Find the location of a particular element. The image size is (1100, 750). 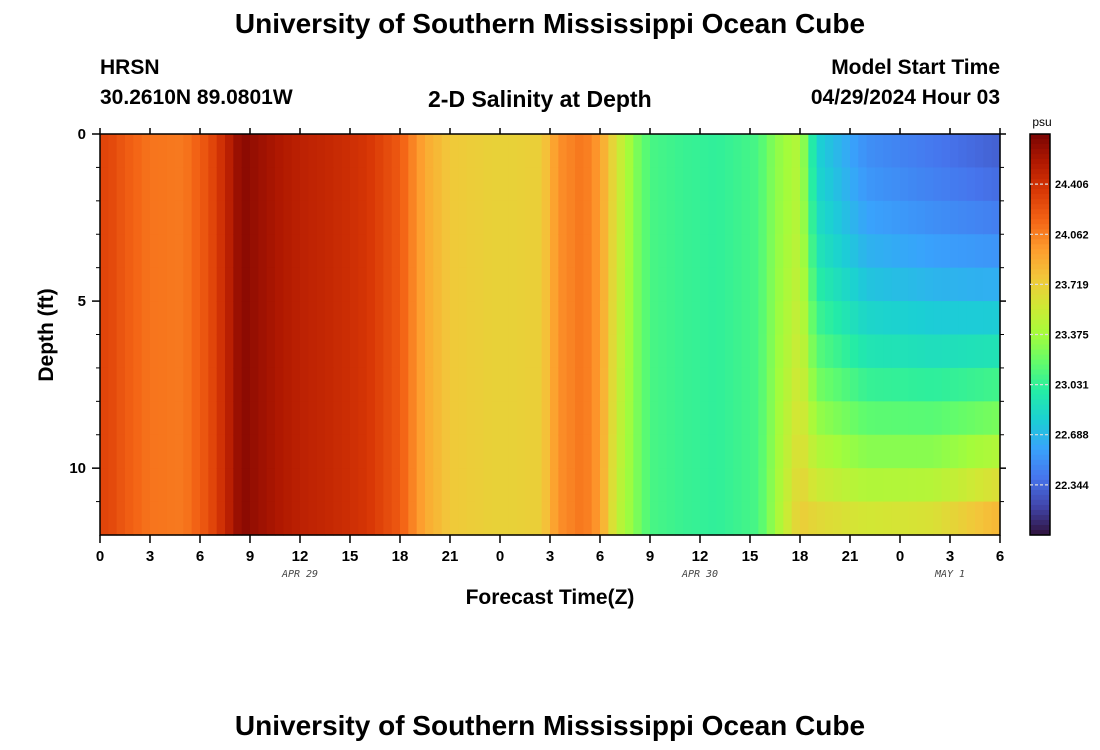

x-tick-label: 6 is located at coordinates (200, 556).